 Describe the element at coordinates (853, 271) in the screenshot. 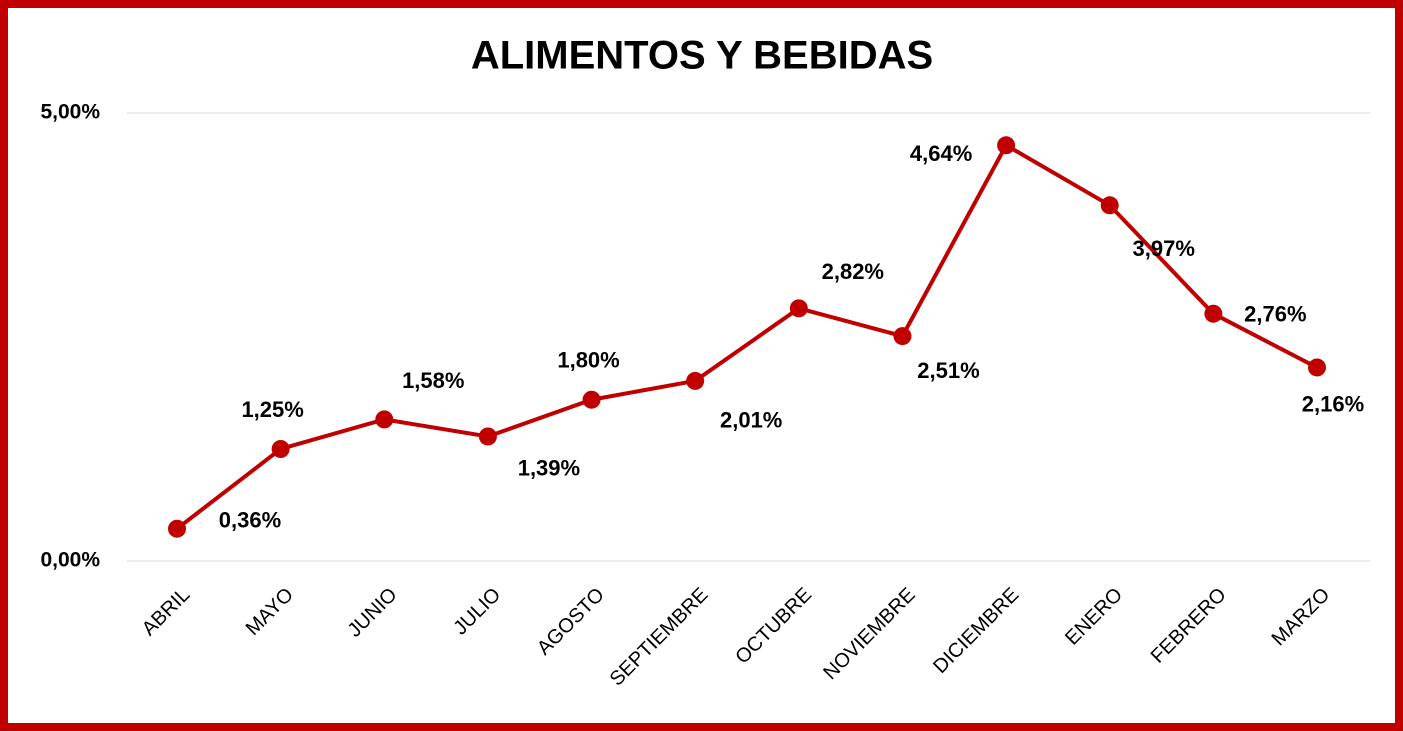

I see `data-label: 2,82%` at that location.